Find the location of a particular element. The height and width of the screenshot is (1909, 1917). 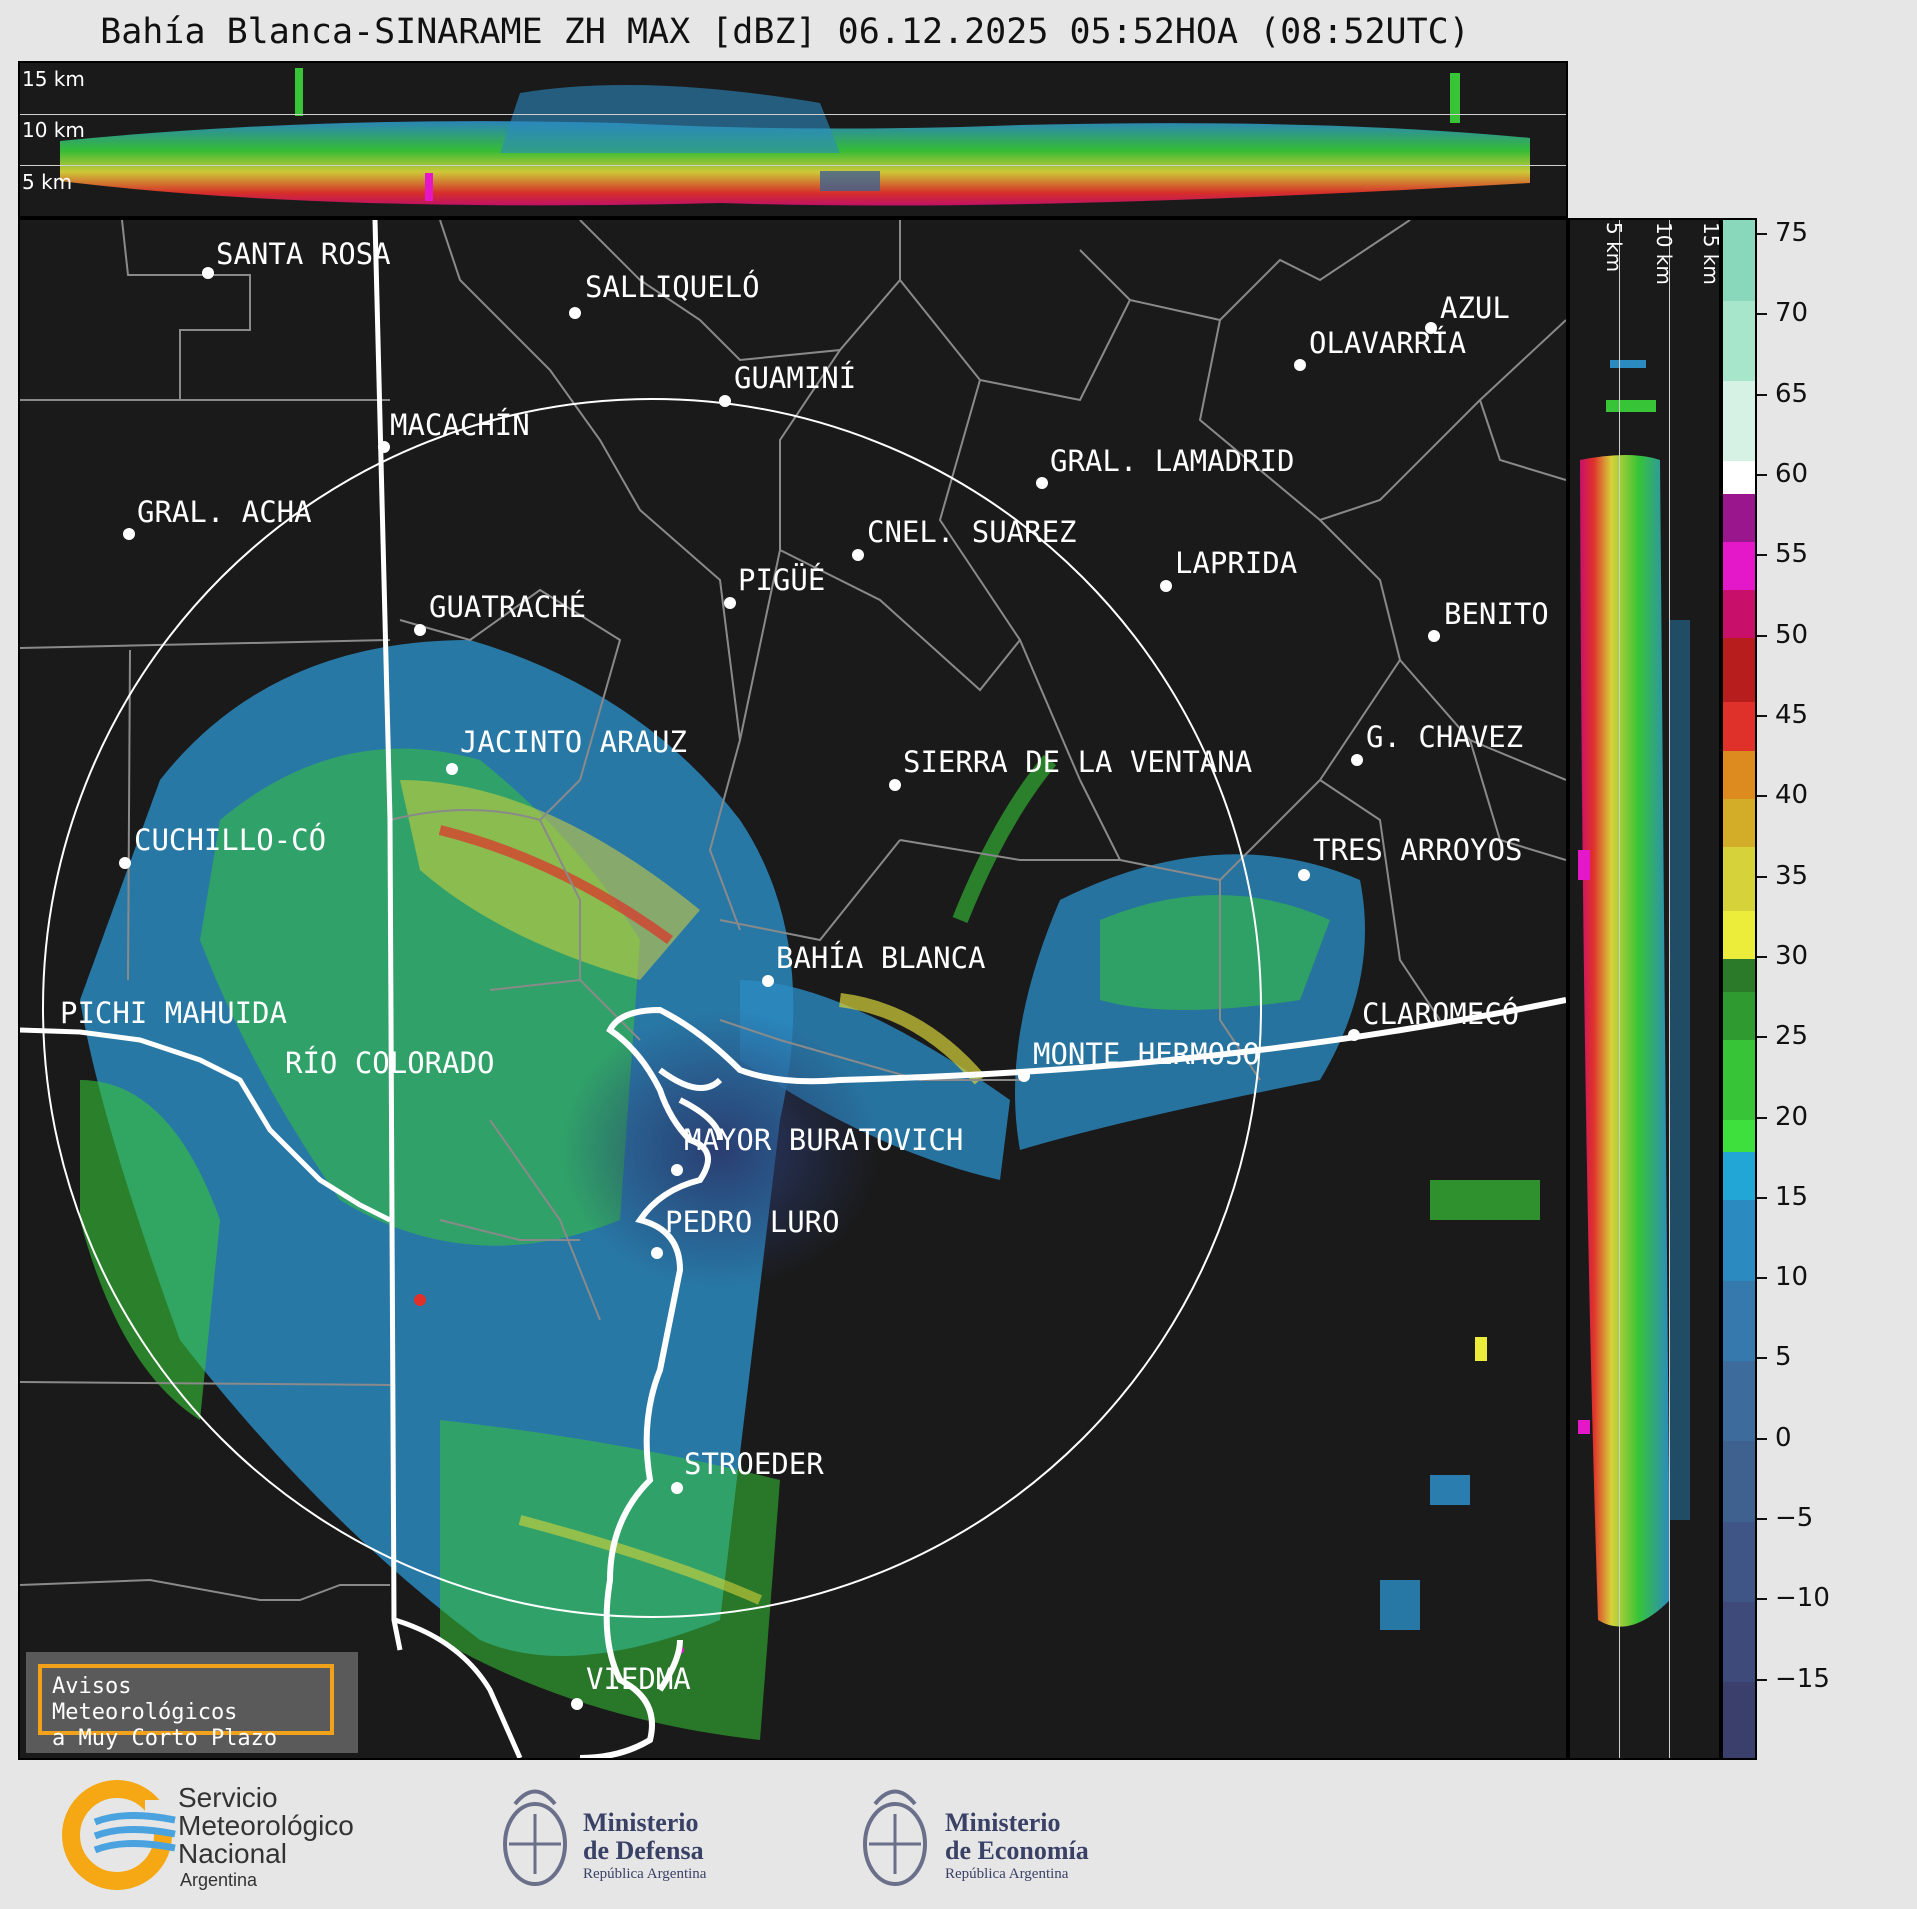

colorbar-tick-label: 45 is located at coordinates (1792, 714).